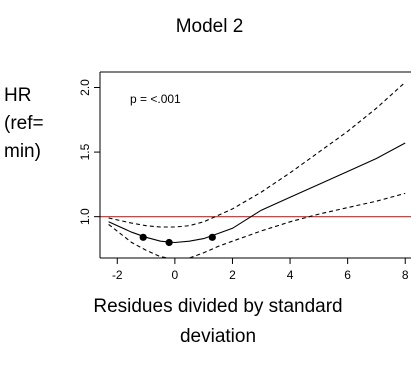 This screenshot has width=419, height=370. What do you see at coordinates (117, 275) in the screenshot?
I see `x-tick-label: -2` at bounding box center [117, 275].